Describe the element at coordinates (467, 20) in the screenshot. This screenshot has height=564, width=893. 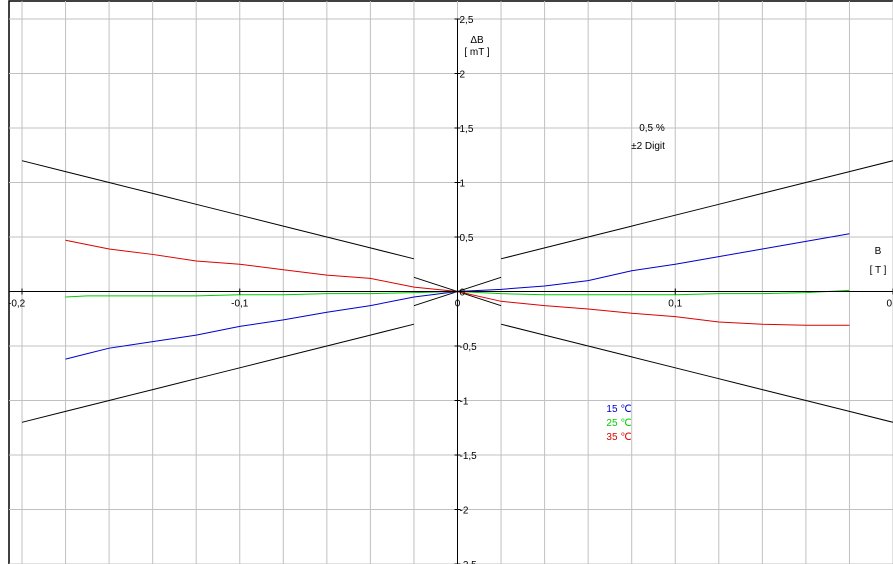
I see `y-tick-label: 2,5` at that location.